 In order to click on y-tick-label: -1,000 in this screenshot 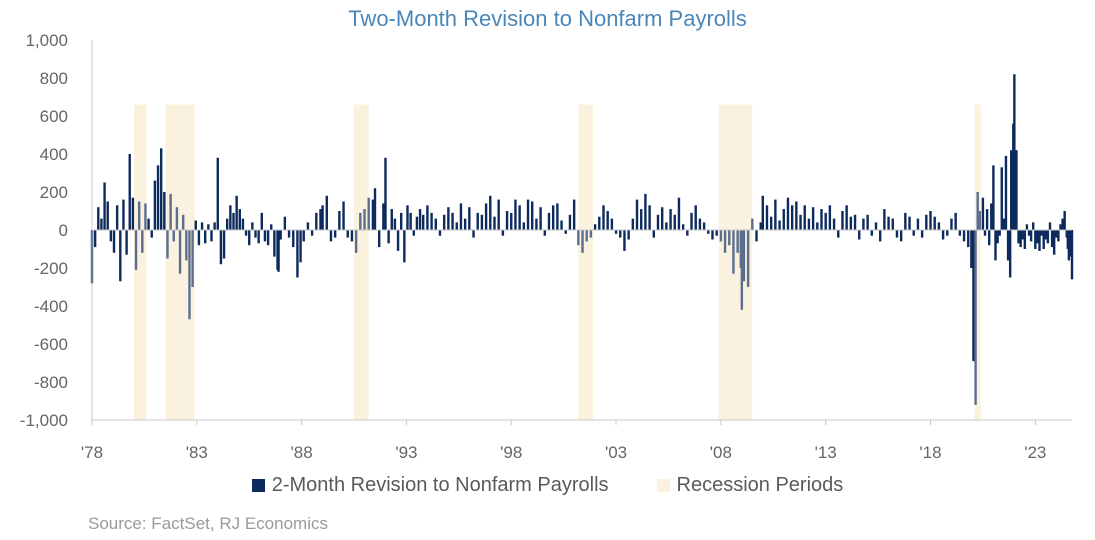, I will do `click(44, 420)`.